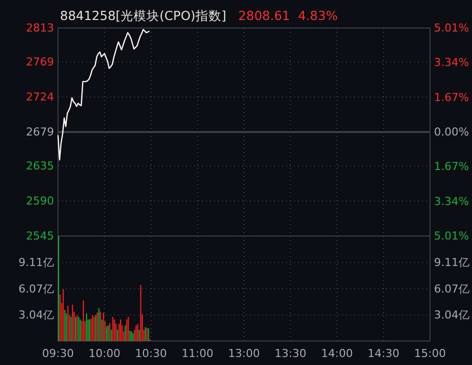 The width and height of the screenshot is (472, 365). Describe the element at coordinates (36, 289) in the screenshot. I see `y-tick-label: 6.07亿` at that location.